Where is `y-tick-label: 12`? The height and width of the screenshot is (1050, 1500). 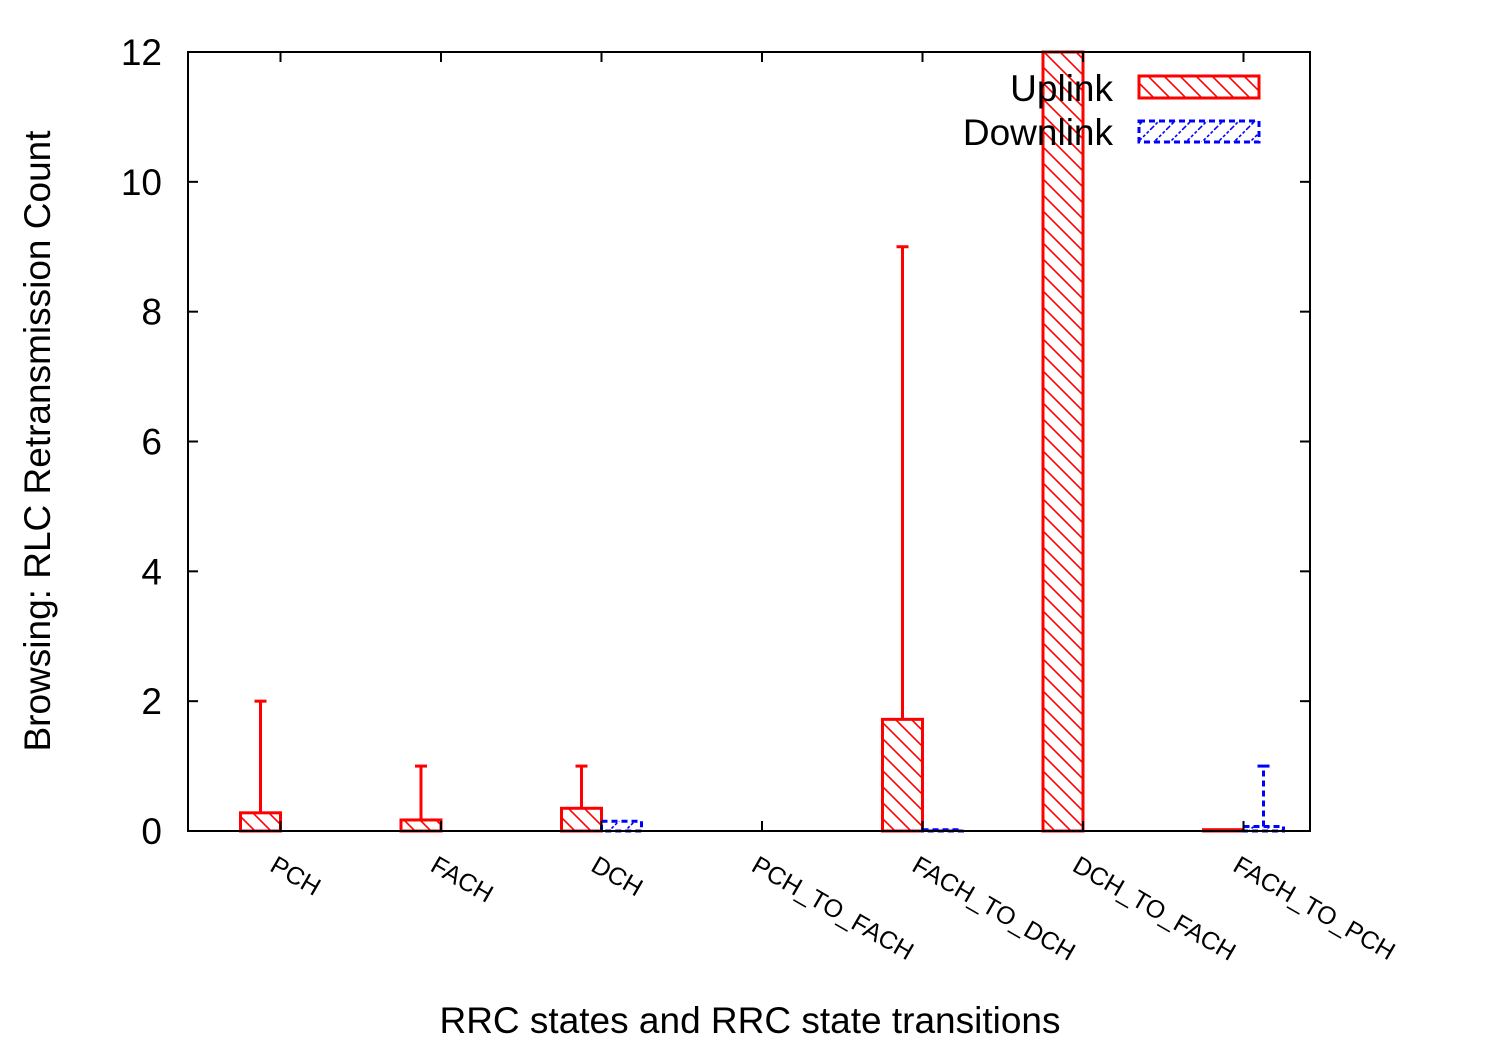
y-tick-label: 12 is located at coordinates (141, 52).